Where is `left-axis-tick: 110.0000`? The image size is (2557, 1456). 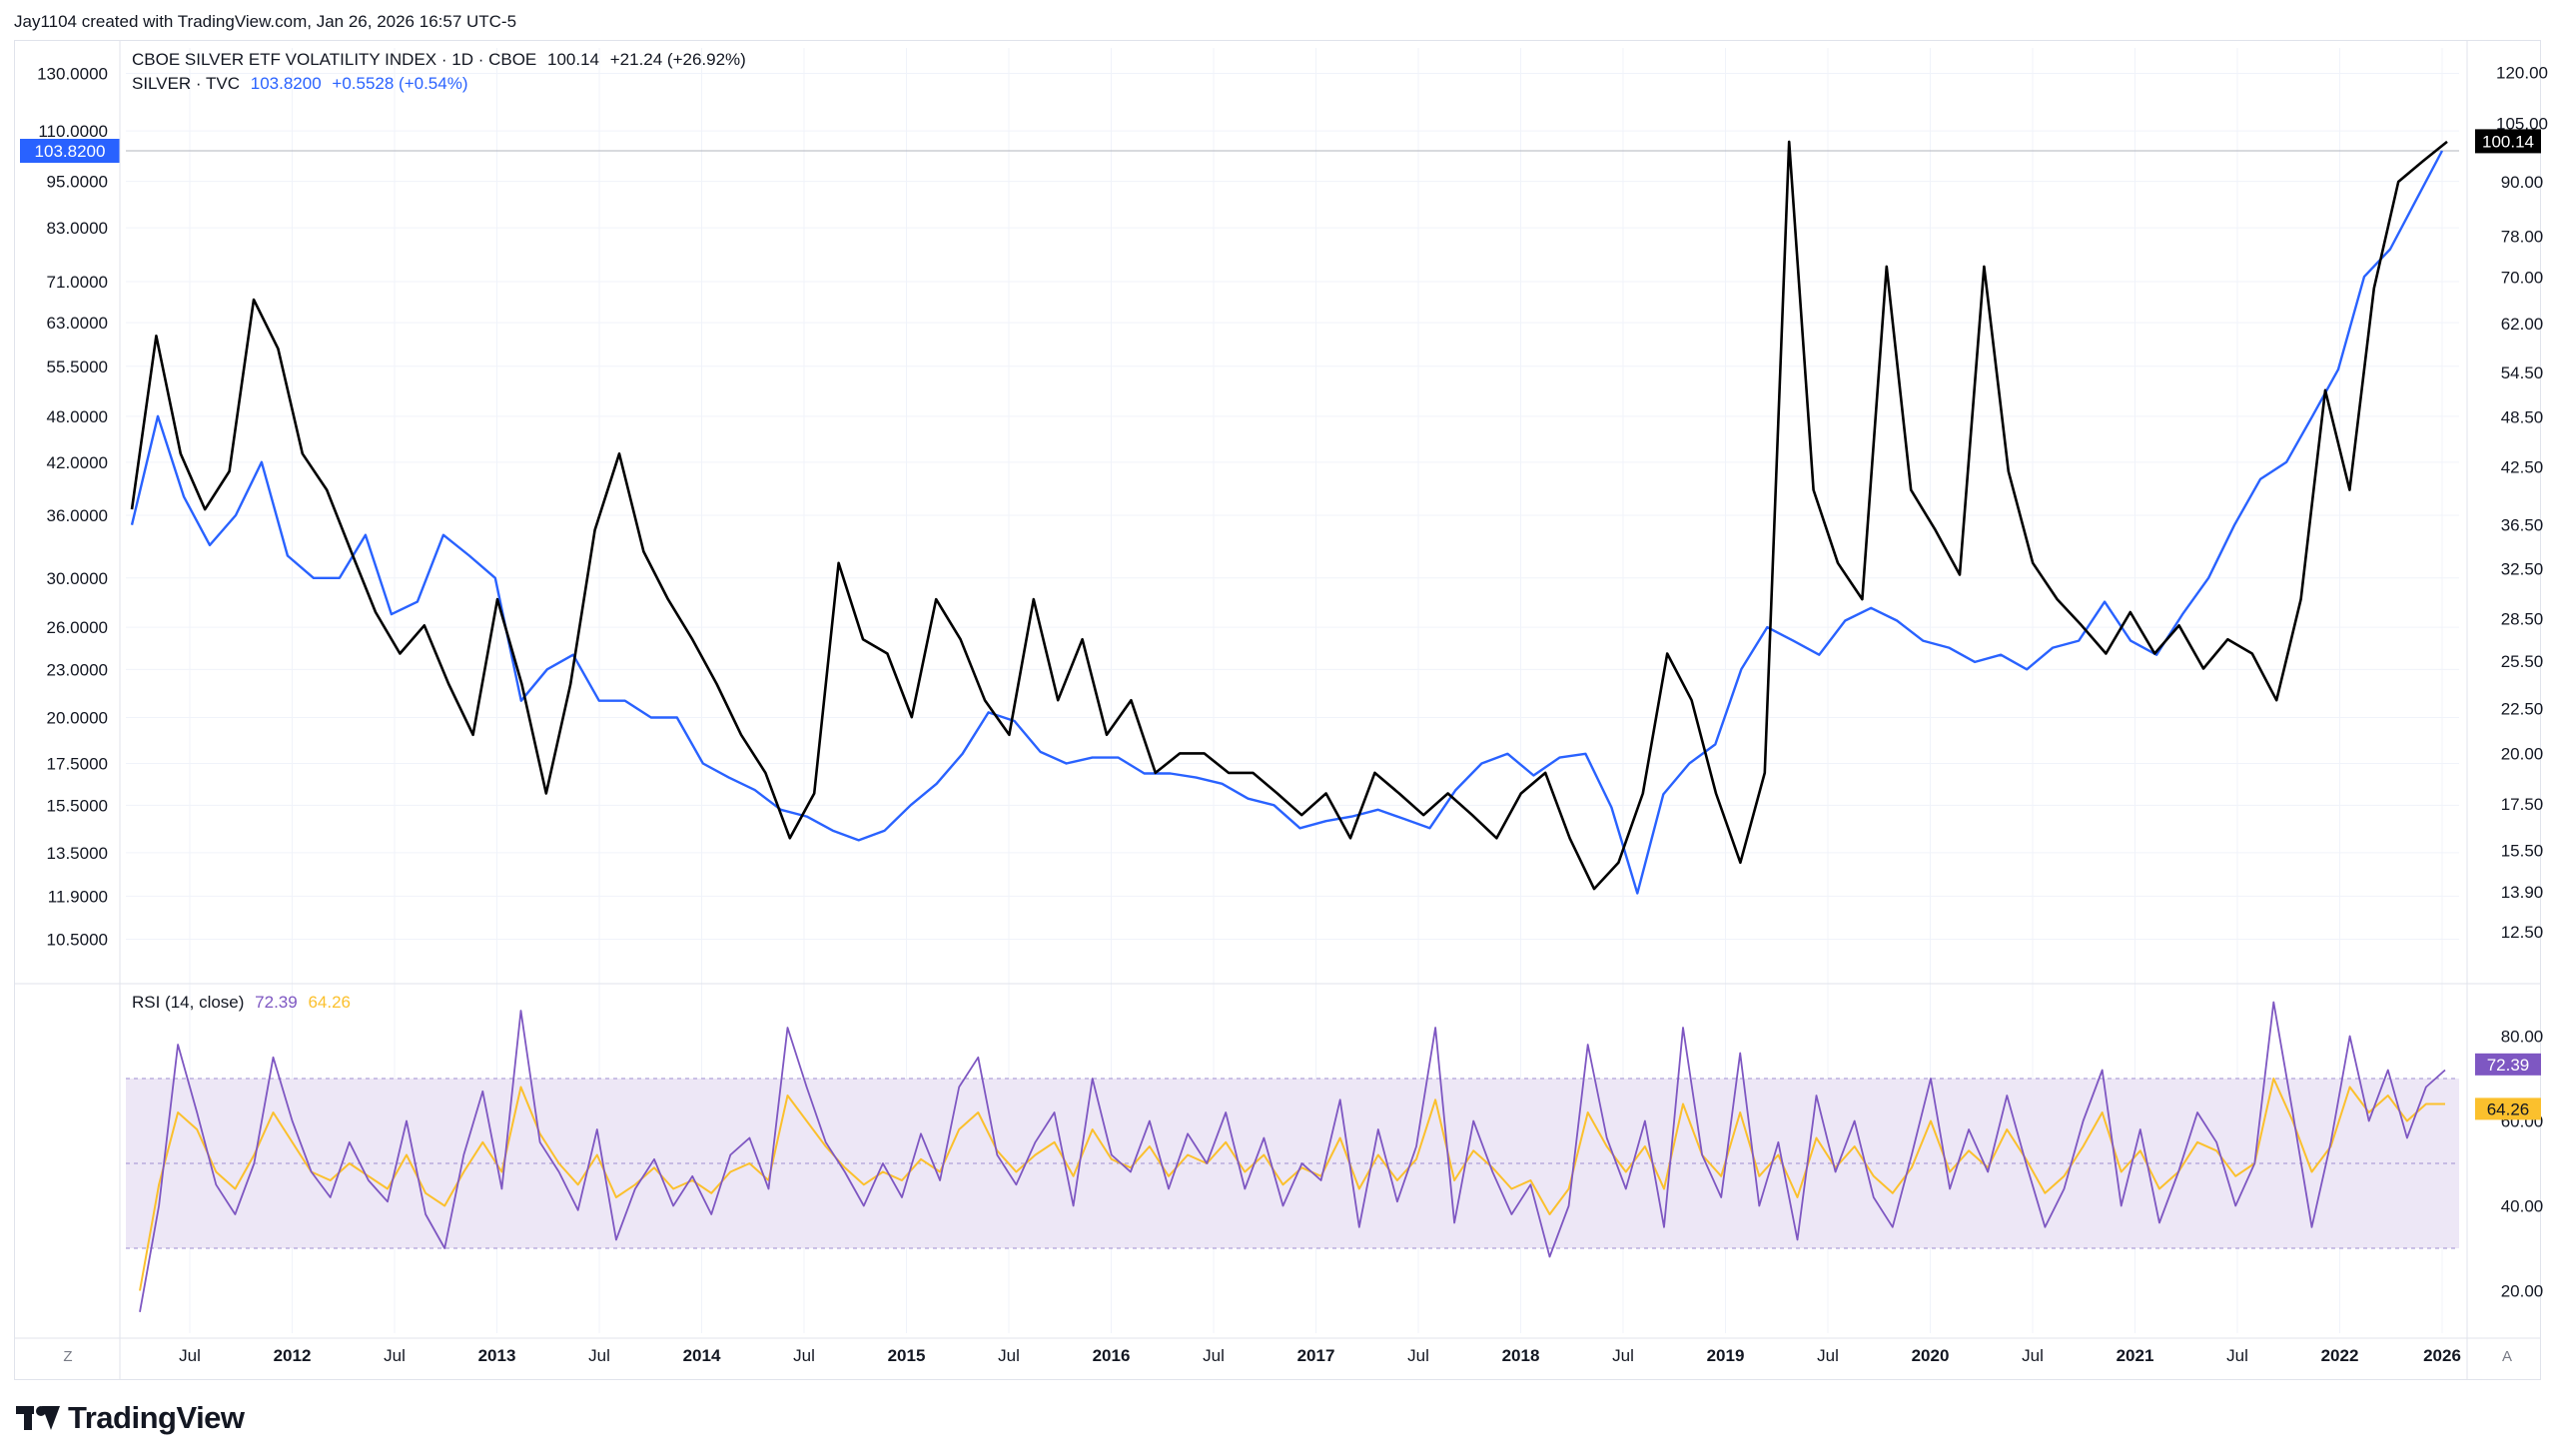 left-axis-tick: 110.0000 is located at coordinates (73, 131).